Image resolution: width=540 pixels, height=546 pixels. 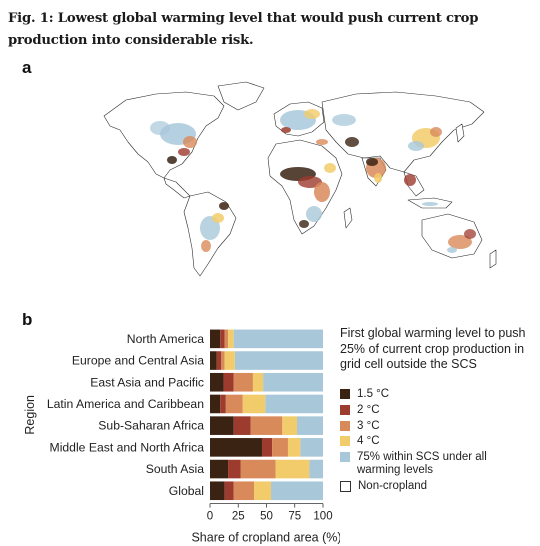 I want to click on panel-label-b: b, so click(x=27, y=319).